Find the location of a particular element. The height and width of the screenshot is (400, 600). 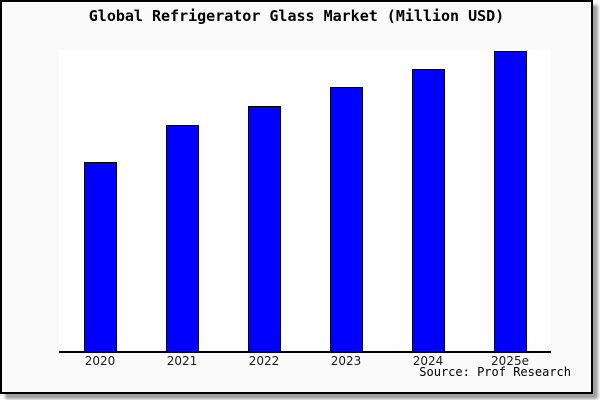

bar-2024 is located at coordinates (428, 210).